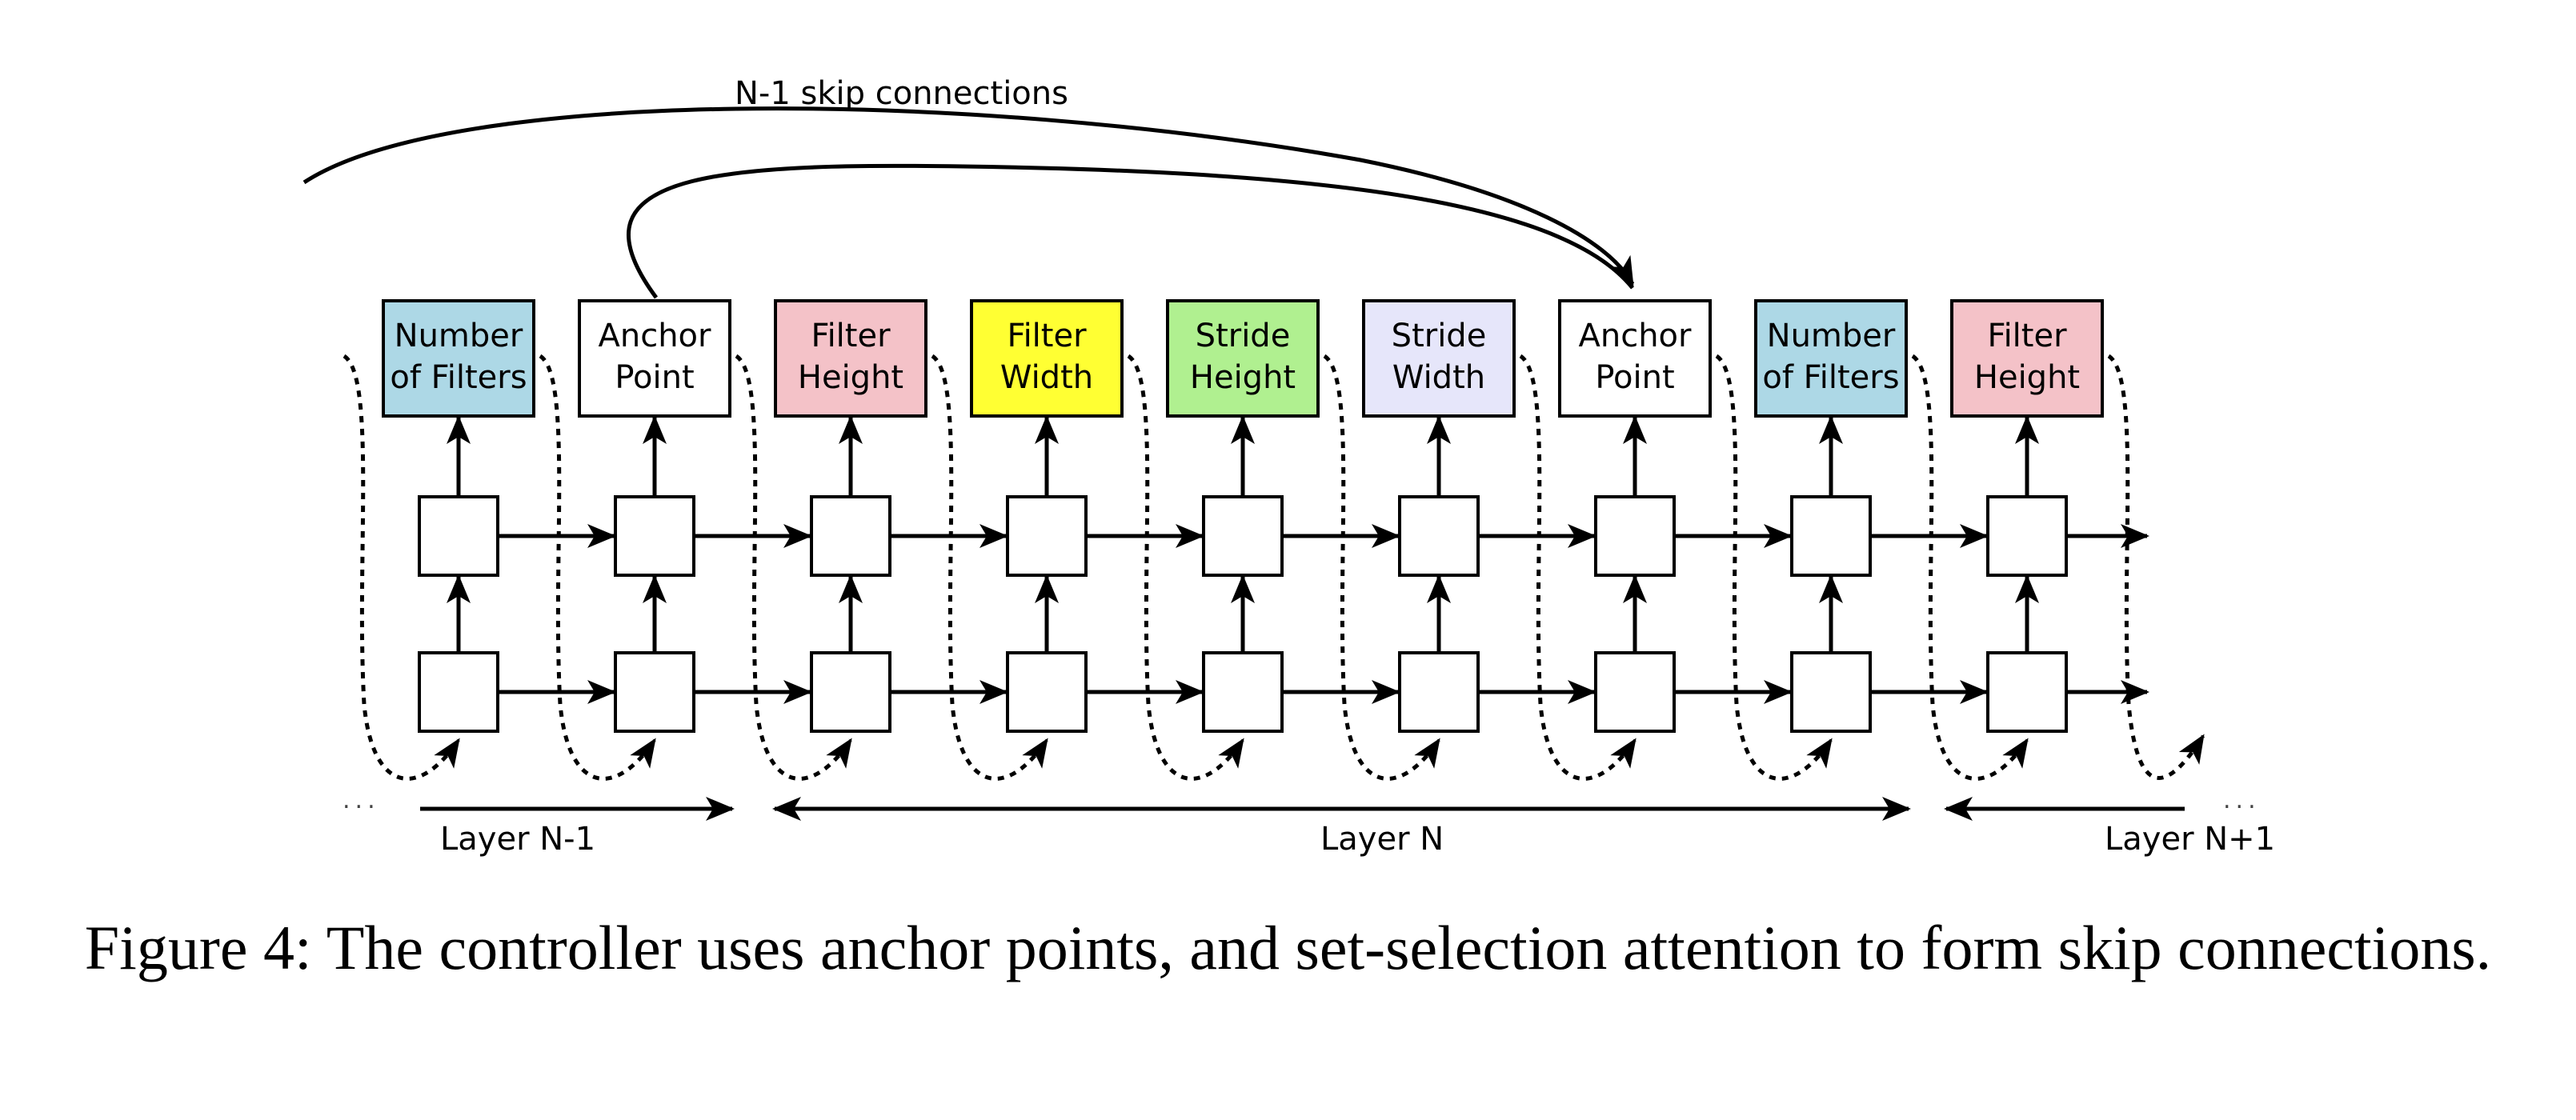 This screenshot has height=1120, width=2576. I want to click on skip-label: N-1 skip connections, so click(901, 93).